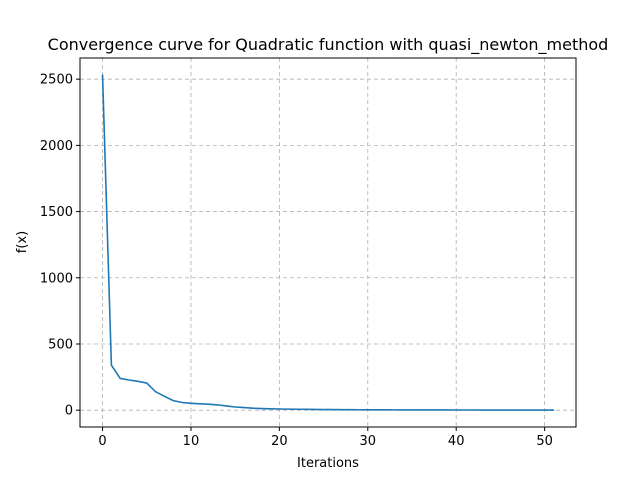  Describe the element at coordinates (328, 463) in the screenshot. I see `x-axis-label: Iterations` at that location.